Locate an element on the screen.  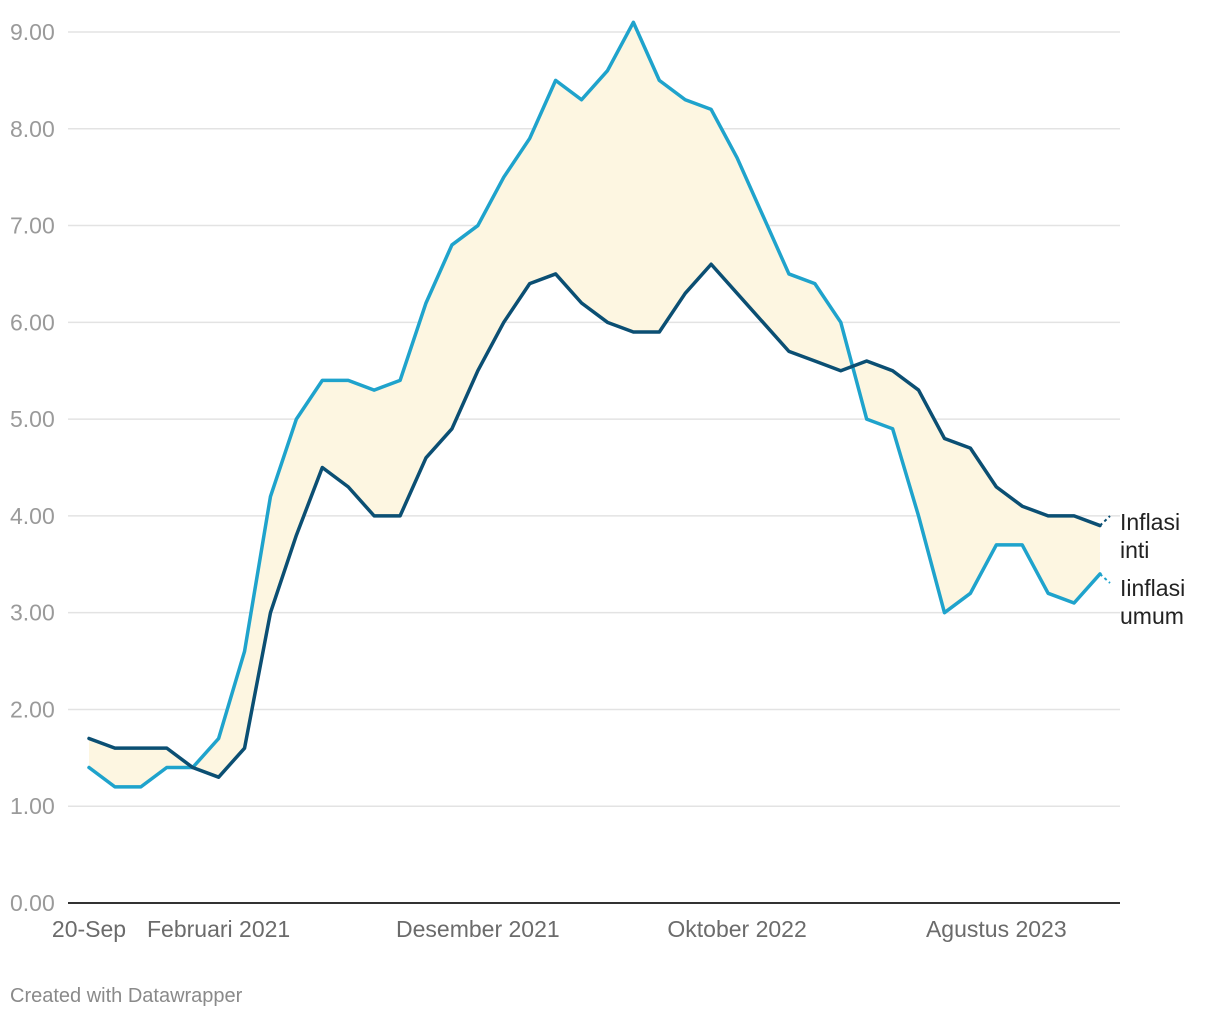
x-tick-label: 20-Sep is located at coordinates (89, 929).